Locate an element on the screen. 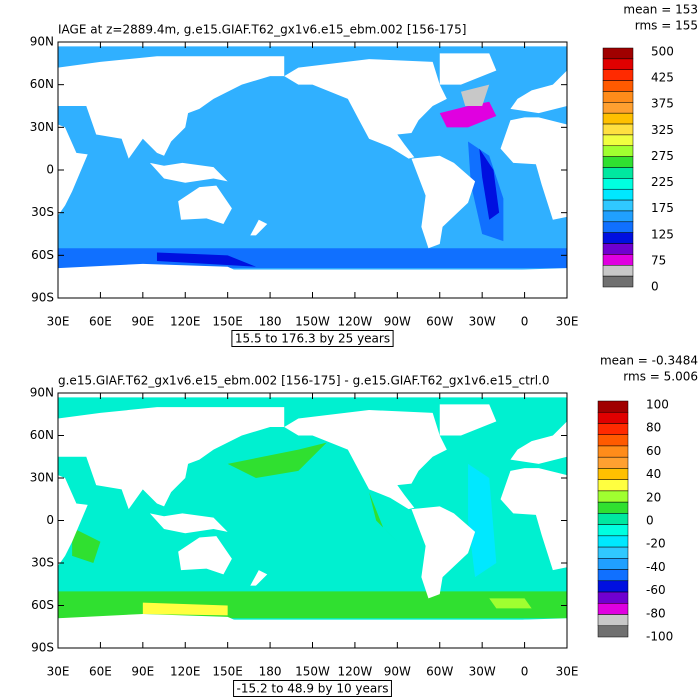  x-tick-label: 30W is located at coordinates (482, 322).